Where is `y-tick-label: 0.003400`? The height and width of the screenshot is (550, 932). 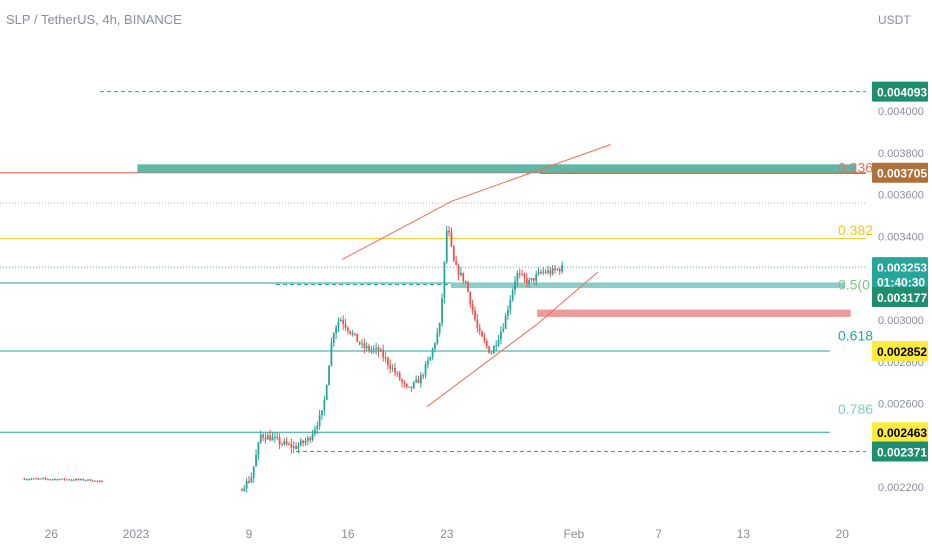 y-tick-label: 0.003400 is located at coordinates (901, 237).